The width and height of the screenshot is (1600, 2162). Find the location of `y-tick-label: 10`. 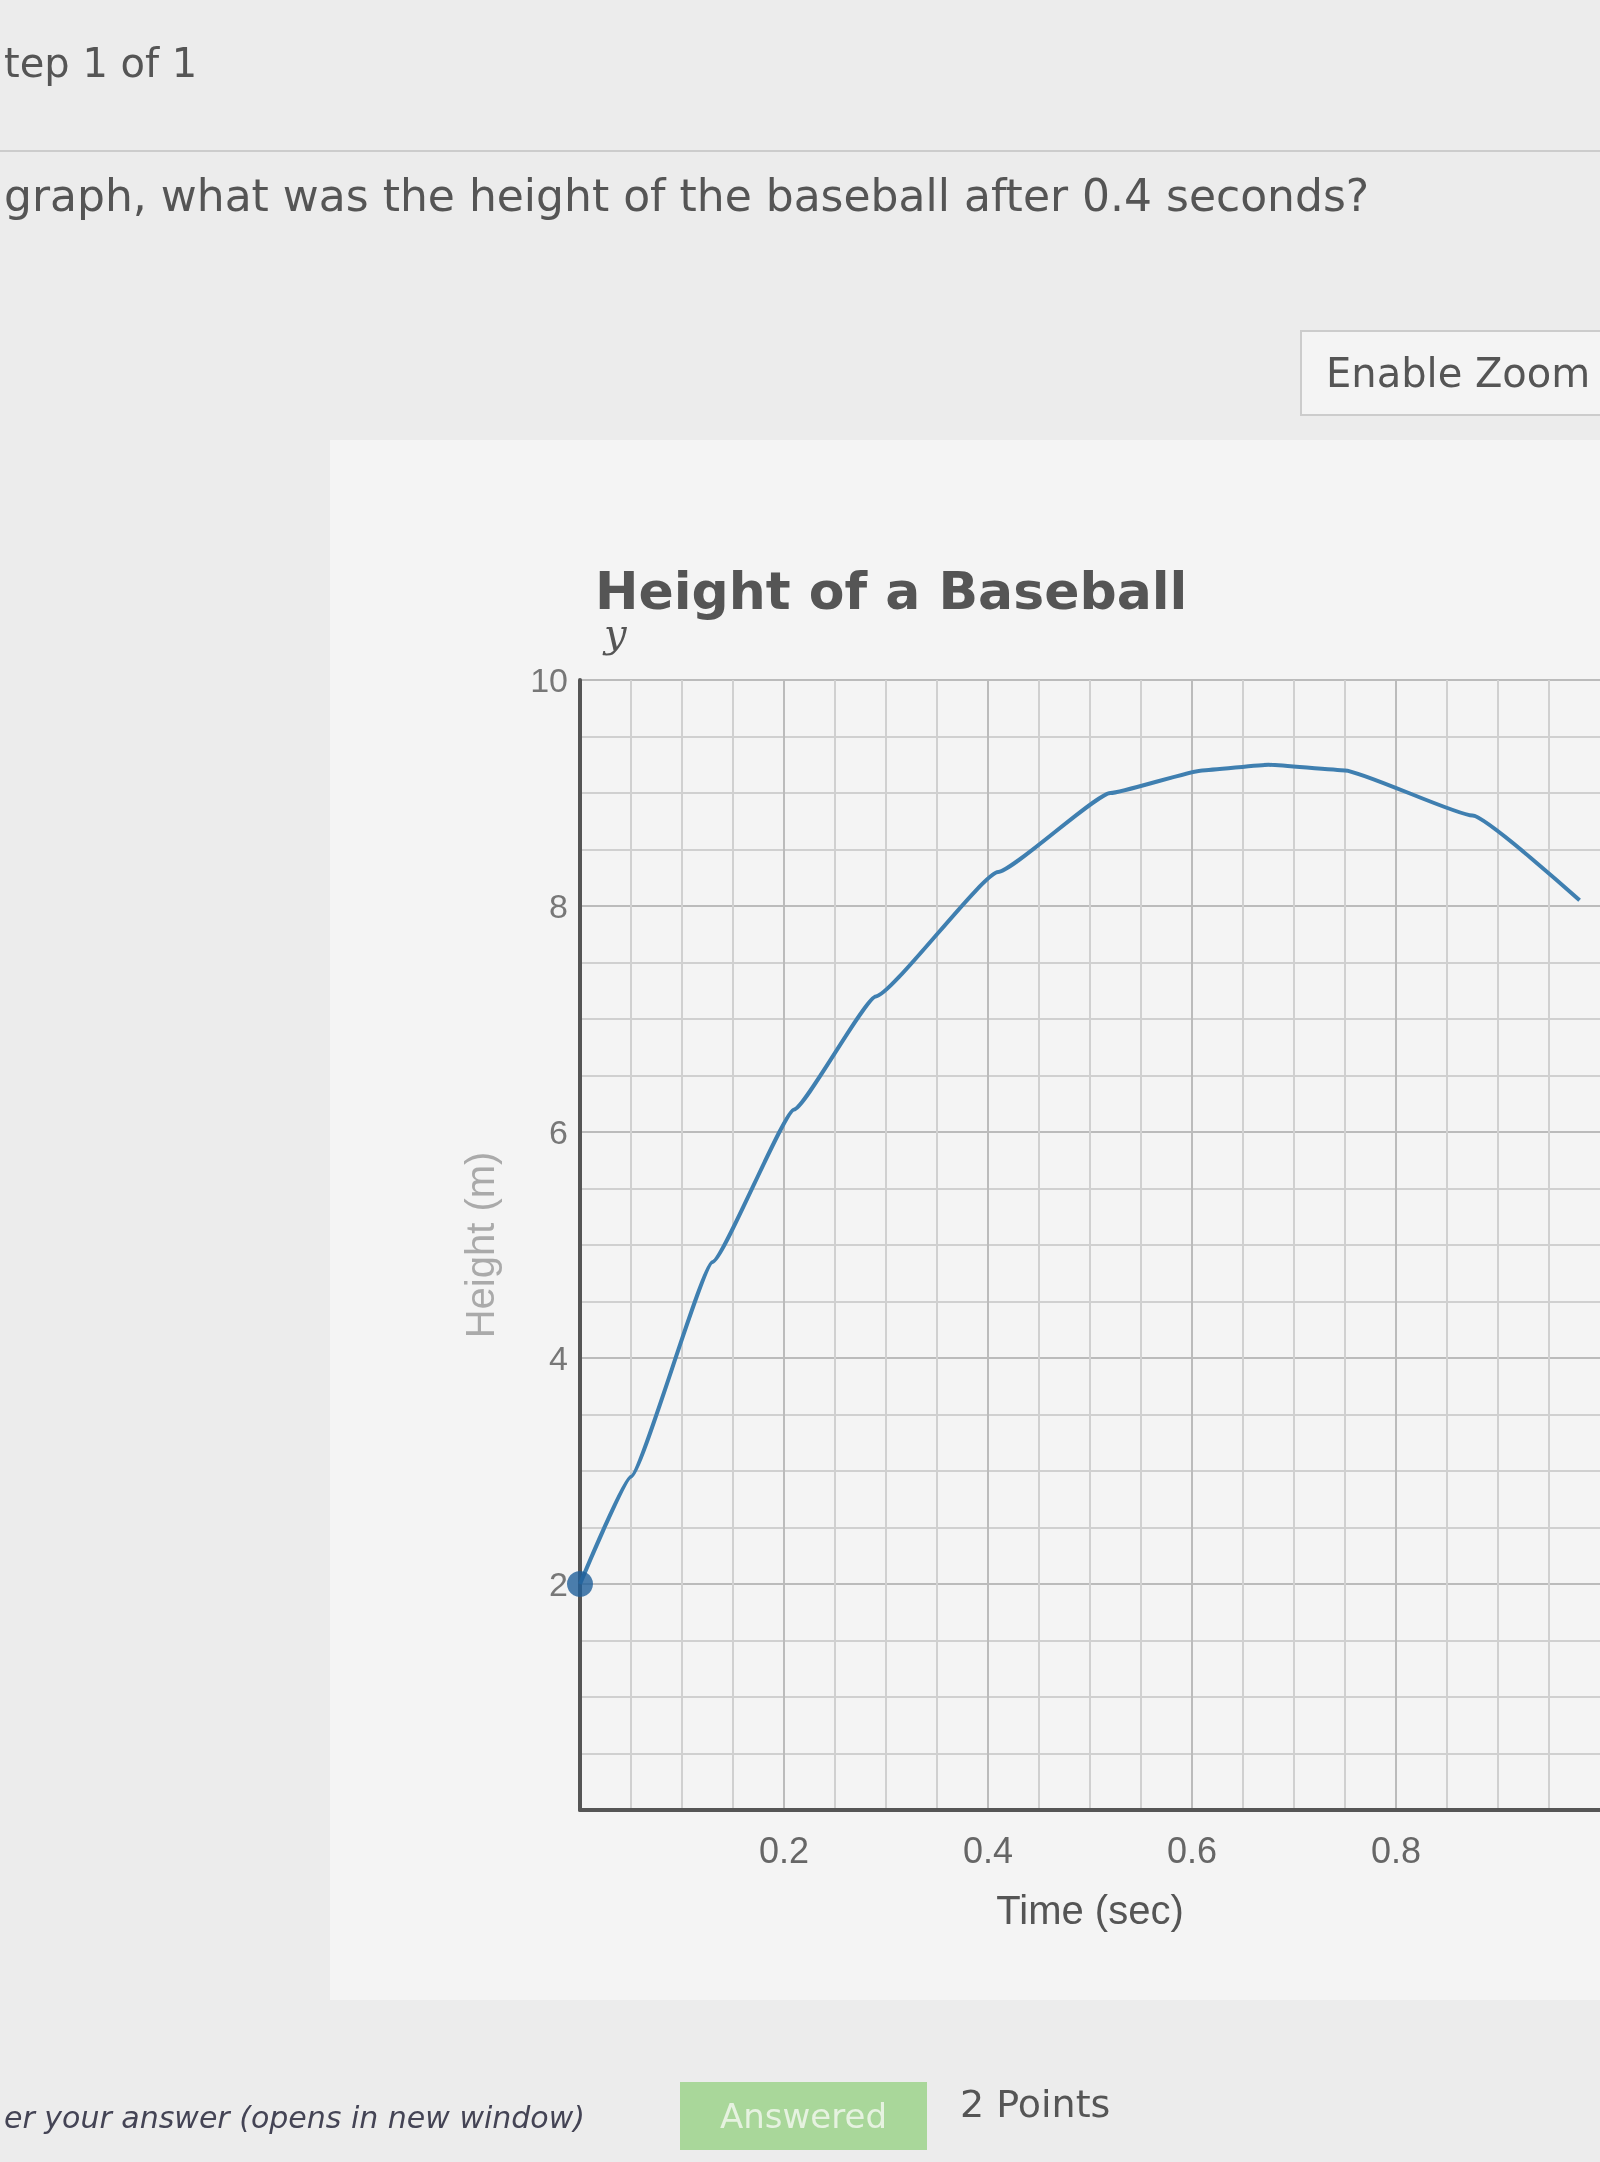

y-tick-label: 10 is located at coordinates (549, 680).